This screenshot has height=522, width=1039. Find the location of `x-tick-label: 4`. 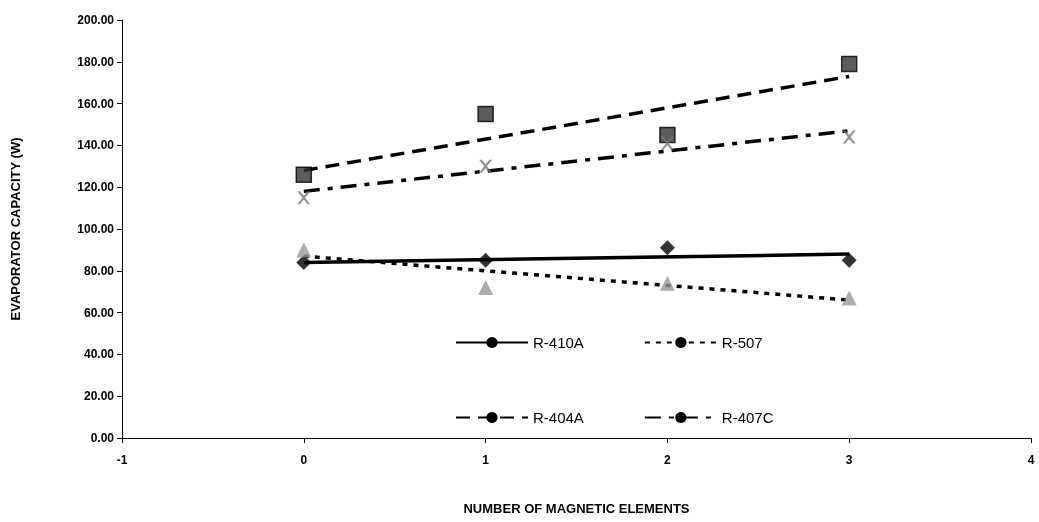

x-tick-label: 4 is located at coordinates (1031, 460).